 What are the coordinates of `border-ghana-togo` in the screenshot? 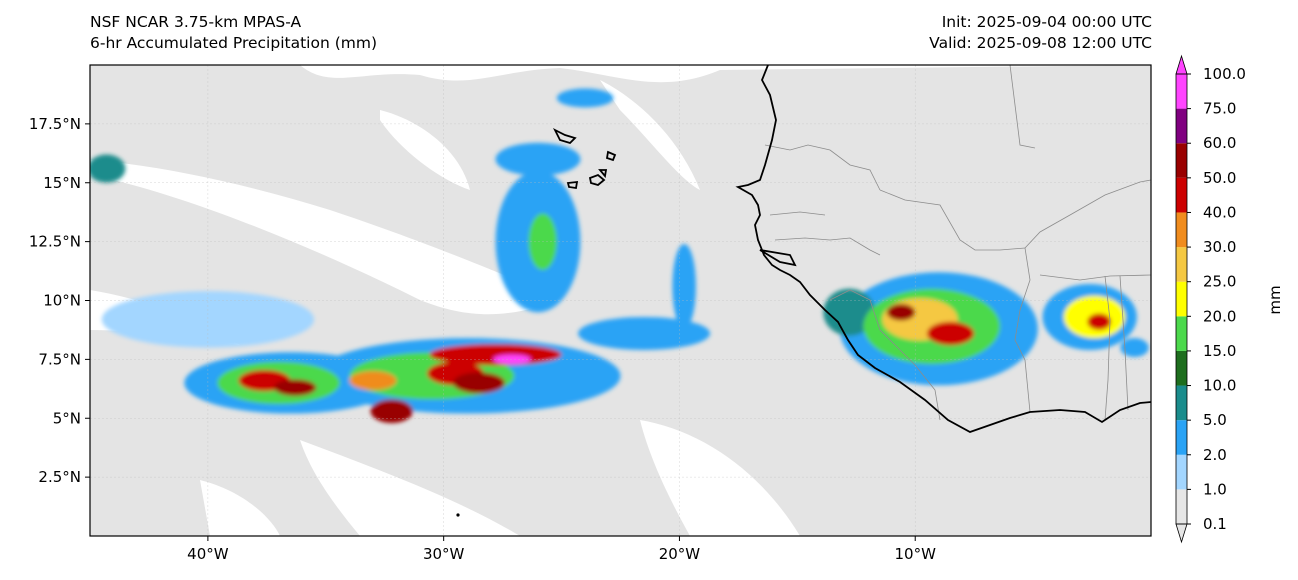 It's located at (1107, 348).